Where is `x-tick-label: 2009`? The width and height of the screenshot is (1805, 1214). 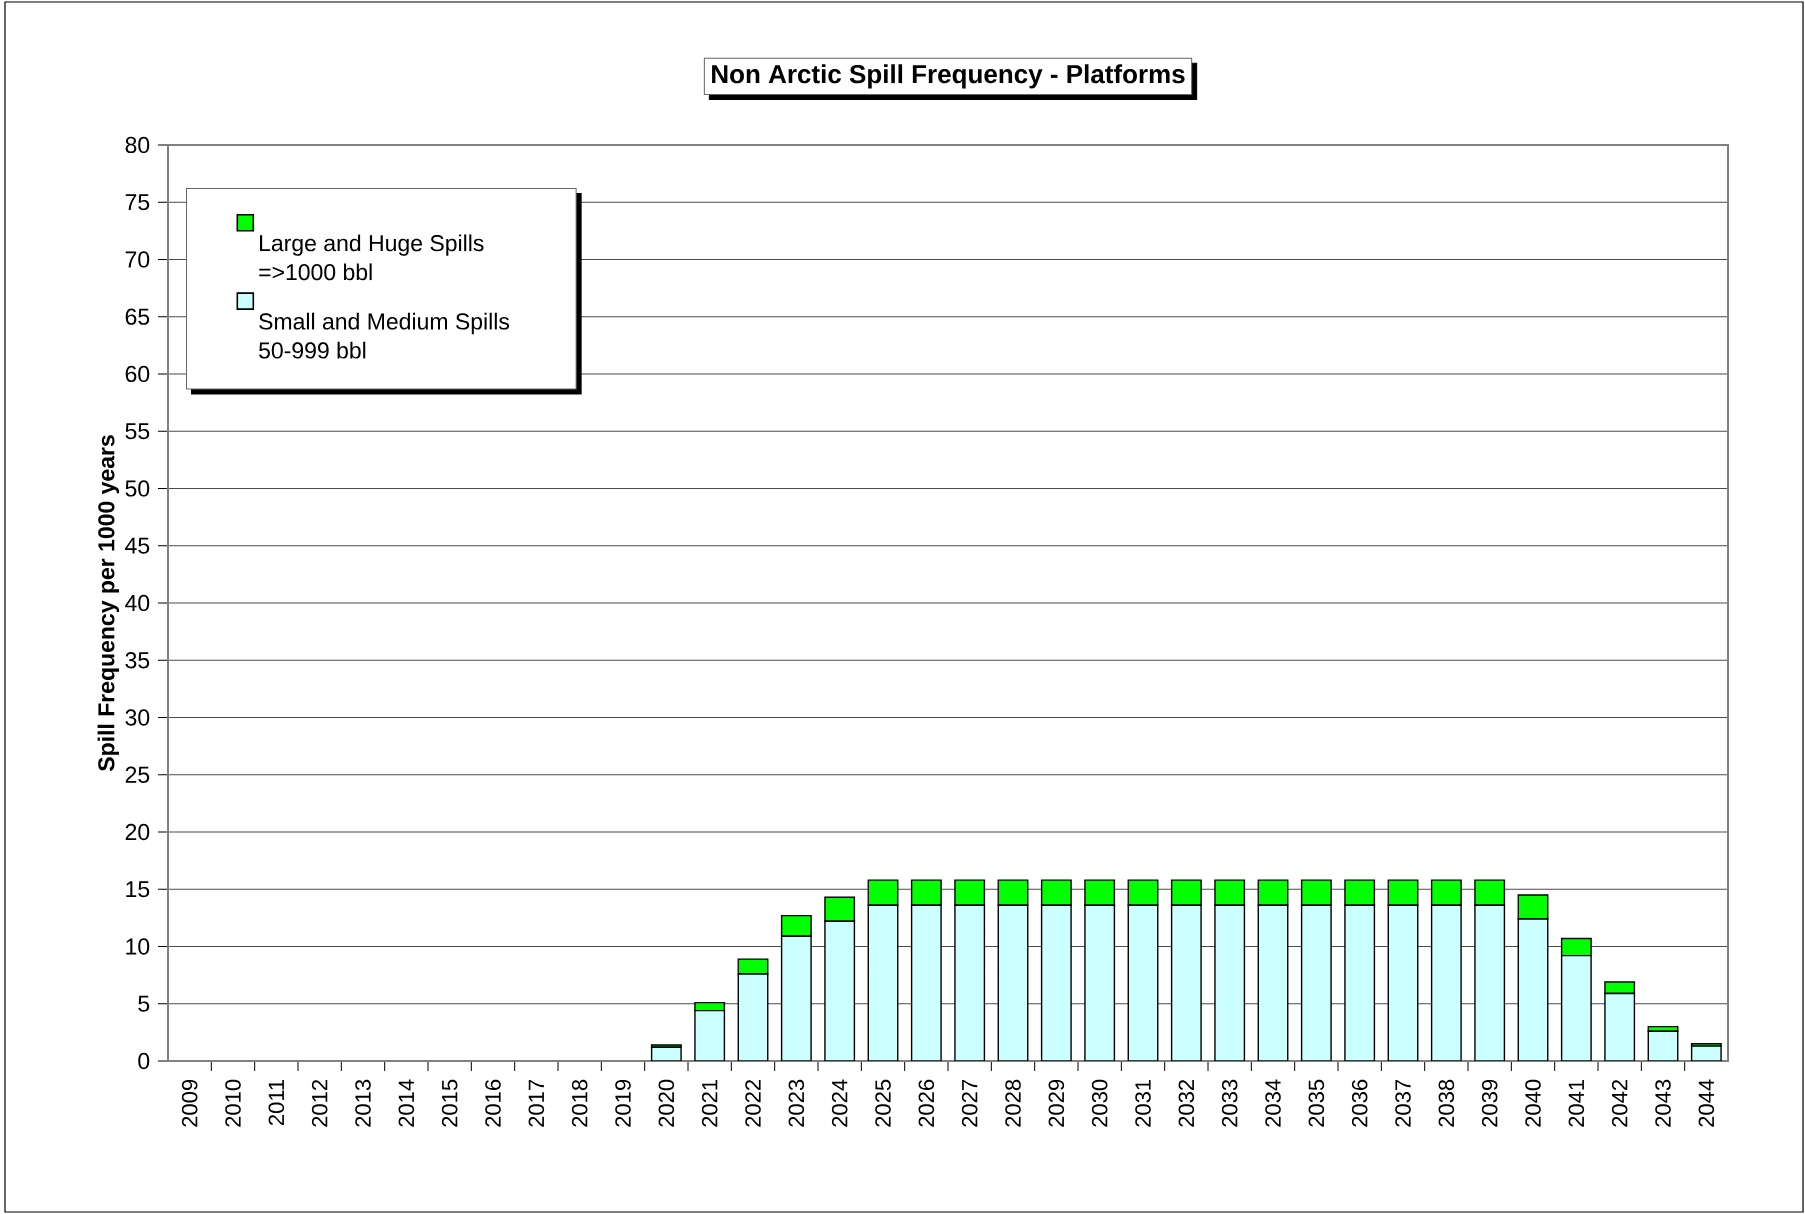
x-tick-label: 2009 is located at coordinates (189, 1103).